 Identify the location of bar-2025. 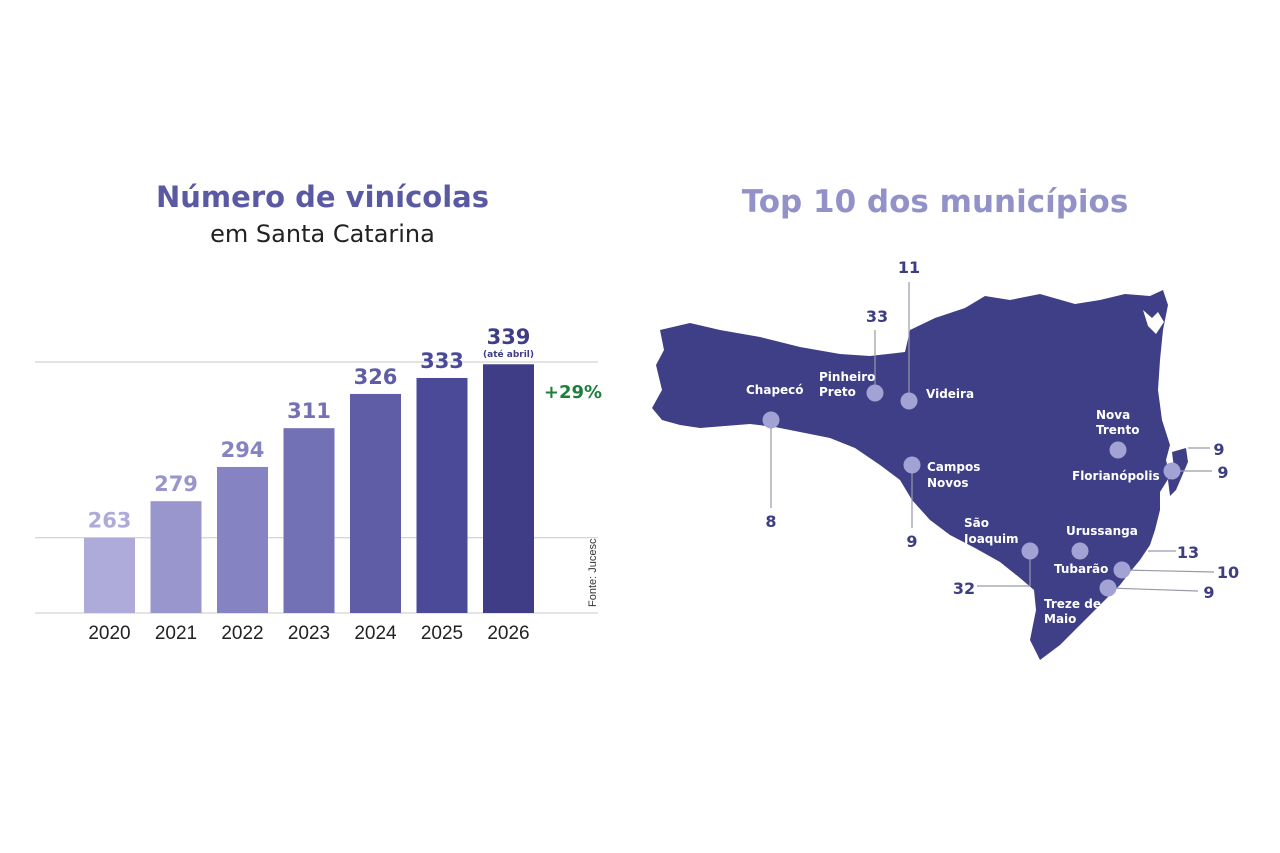
(442, 495).